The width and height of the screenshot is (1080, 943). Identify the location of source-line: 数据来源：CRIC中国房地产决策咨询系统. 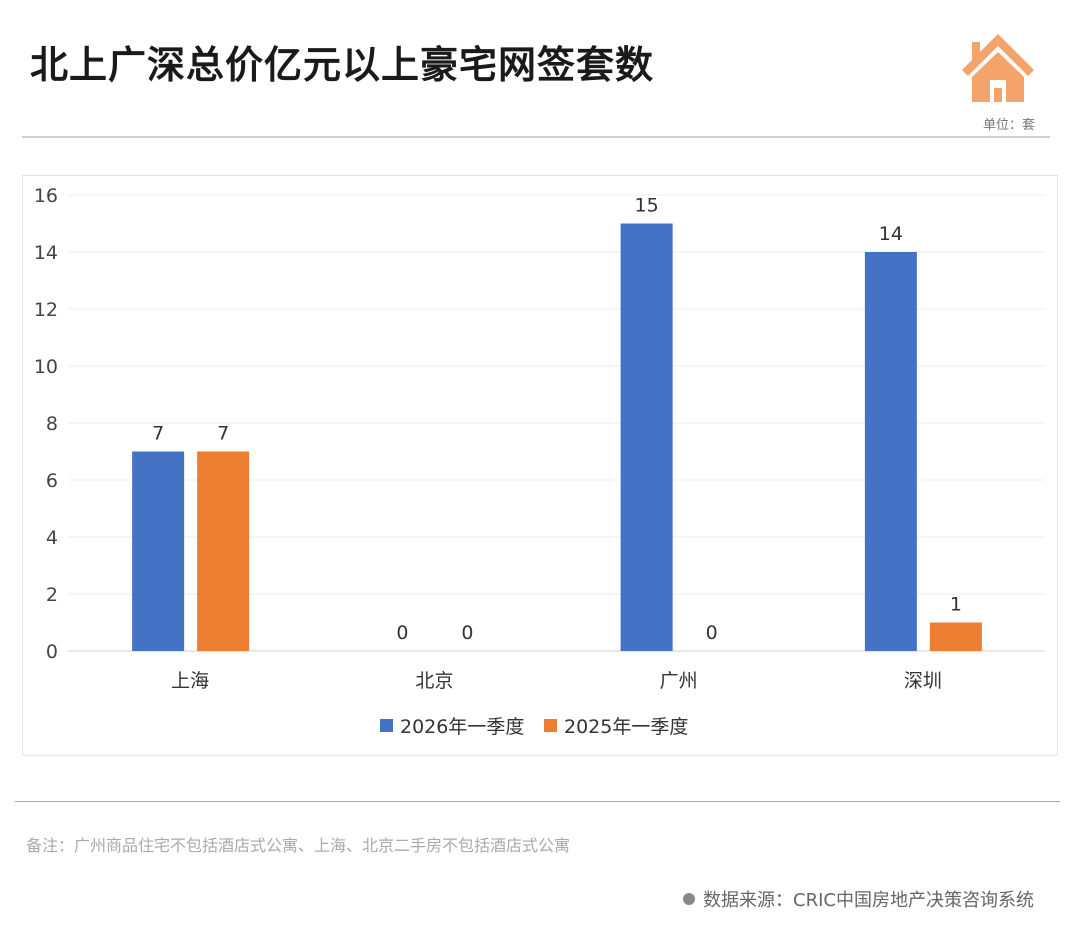
(858, 899).